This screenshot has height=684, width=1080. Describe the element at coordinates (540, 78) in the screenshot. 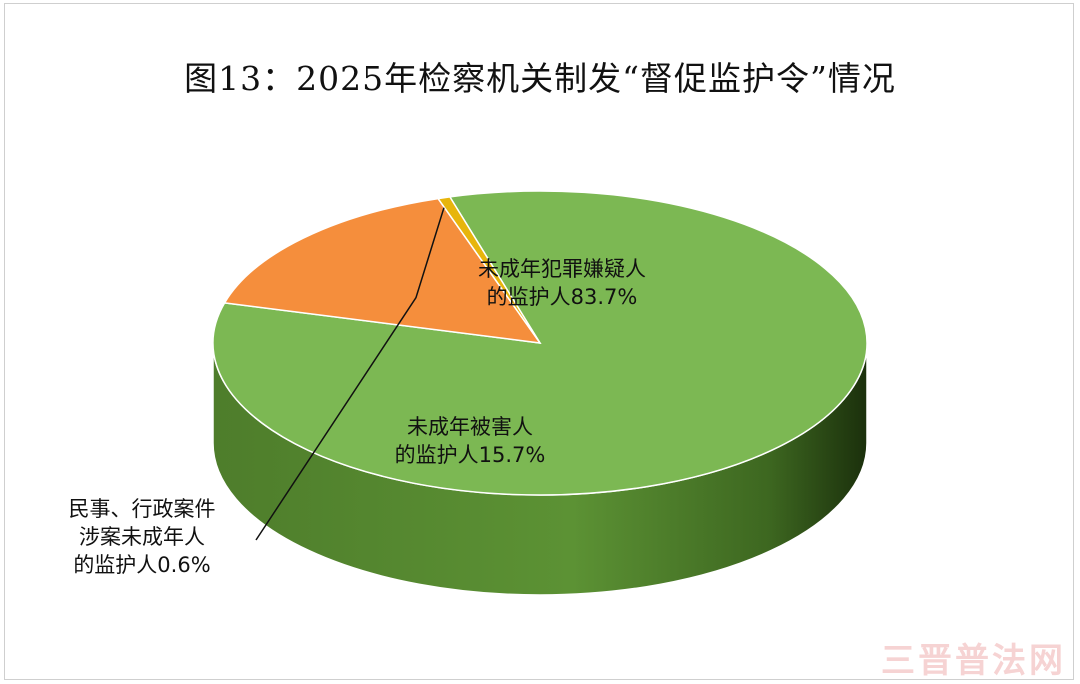

I see `chart-title: 图13：2025年检察机关制发“督促监护令”情况` at that location.